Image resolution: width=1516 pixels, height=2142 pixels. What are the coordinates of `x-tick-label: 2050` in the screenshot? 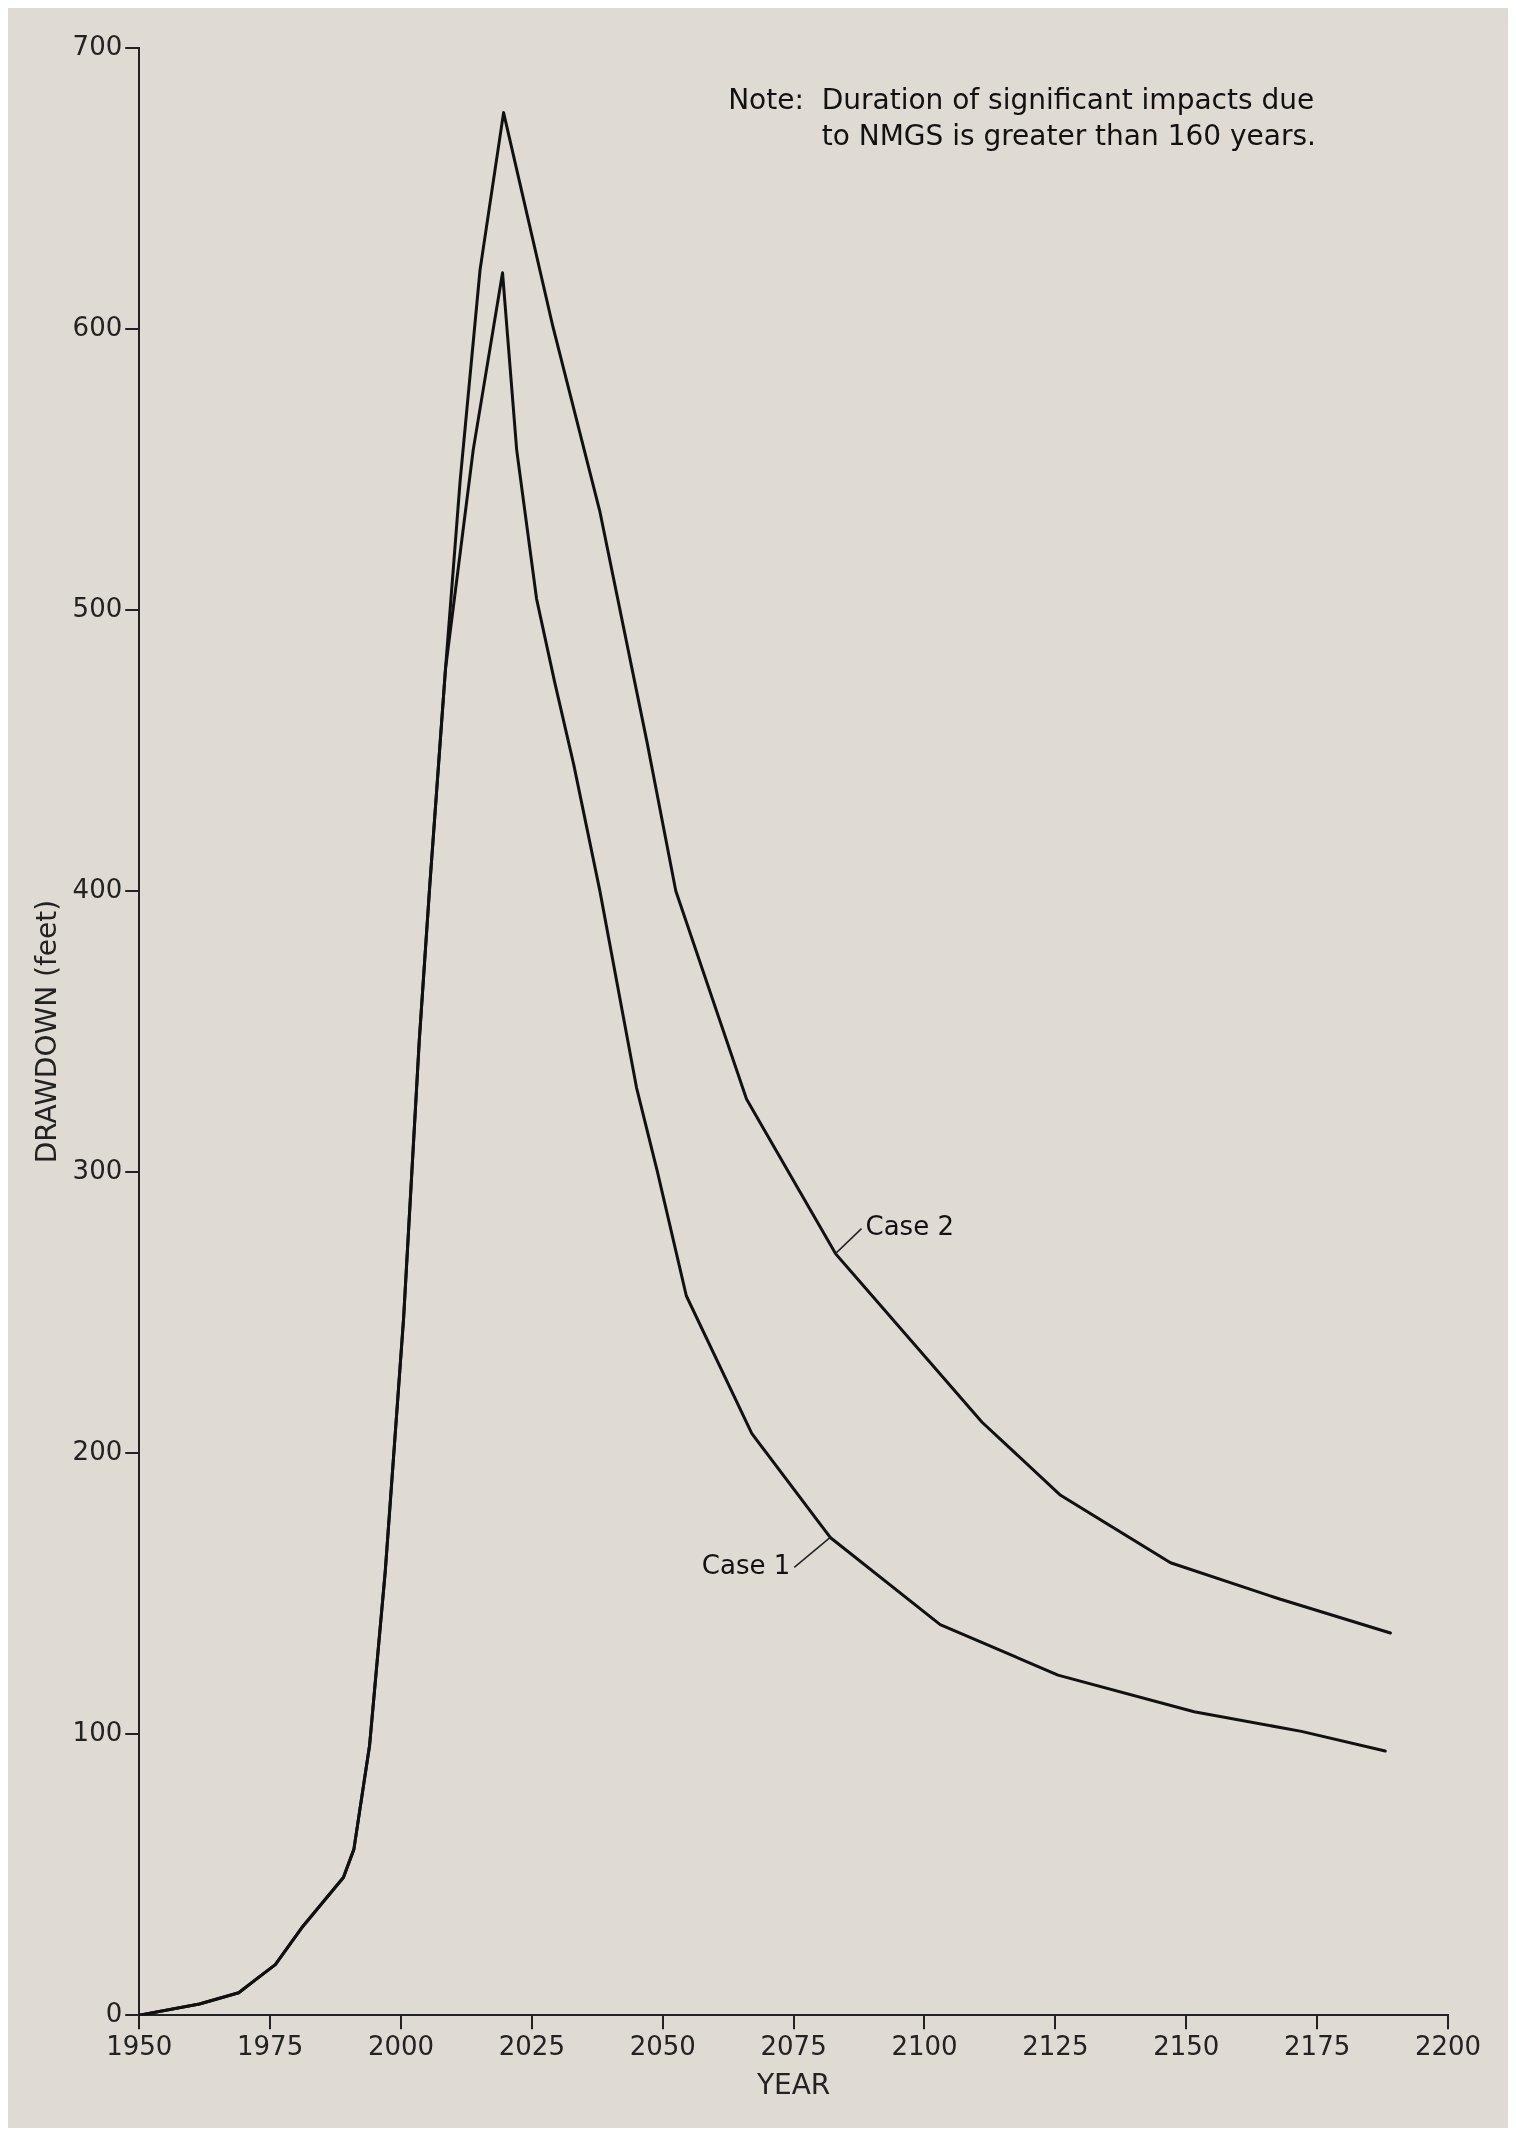 It's located at (662, 2045).